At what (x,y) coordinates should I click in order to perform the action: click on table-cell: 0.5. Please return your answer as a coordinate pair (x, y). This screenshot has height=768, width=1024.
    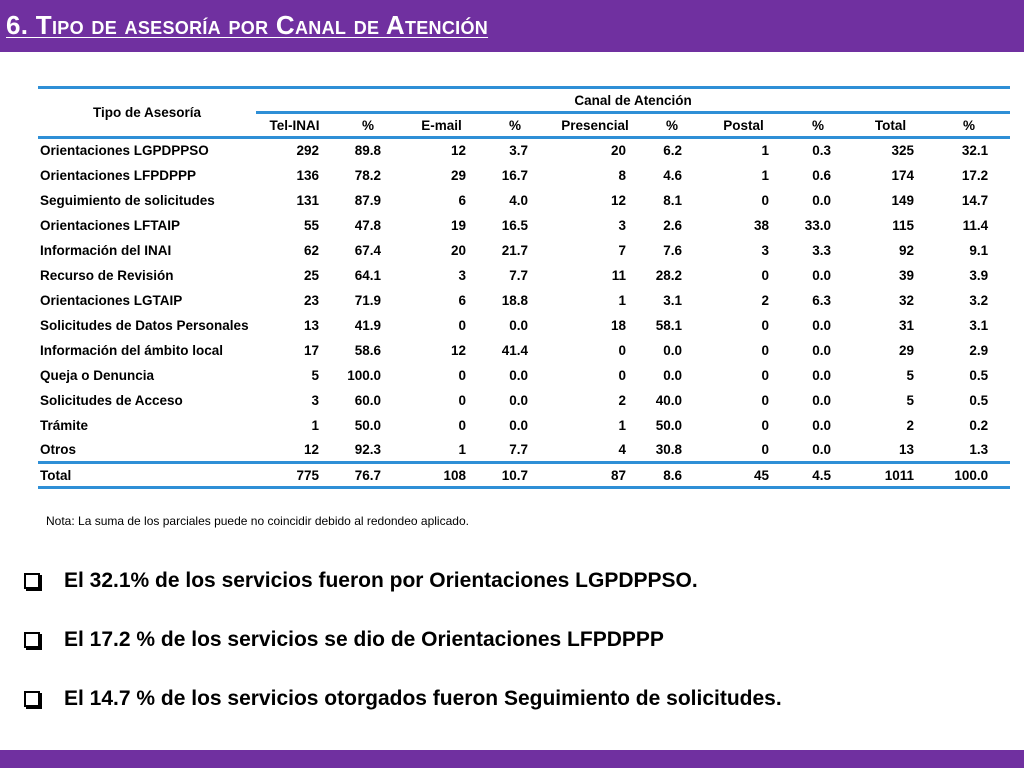
    Looking at the image, I should click on (979, 375).